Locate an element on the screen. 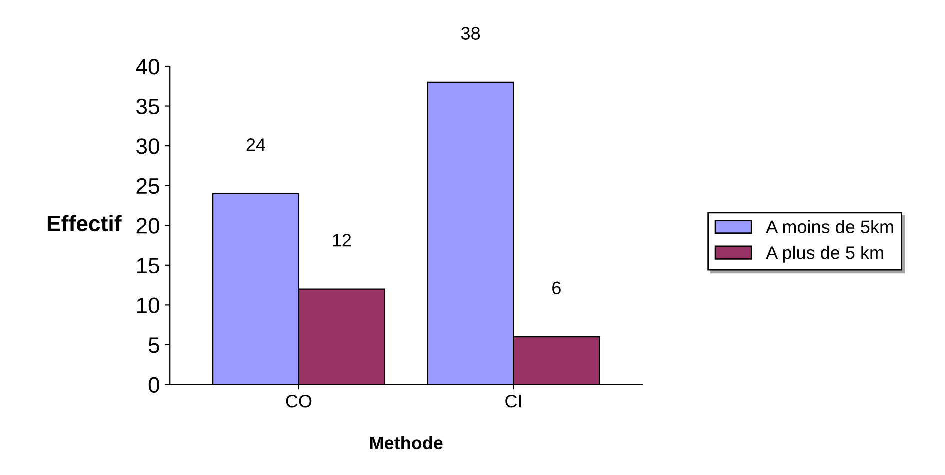  x-tick-label: CI is located at coordinates (514, 401).